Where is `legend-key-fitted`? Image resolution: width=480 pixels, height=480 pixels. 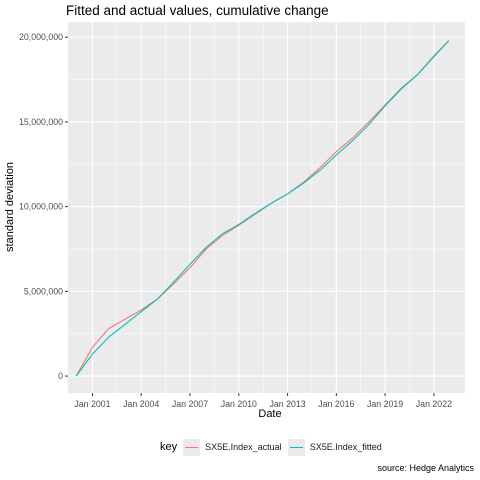
legend-key-fitted is located at coordinates (296, 447).